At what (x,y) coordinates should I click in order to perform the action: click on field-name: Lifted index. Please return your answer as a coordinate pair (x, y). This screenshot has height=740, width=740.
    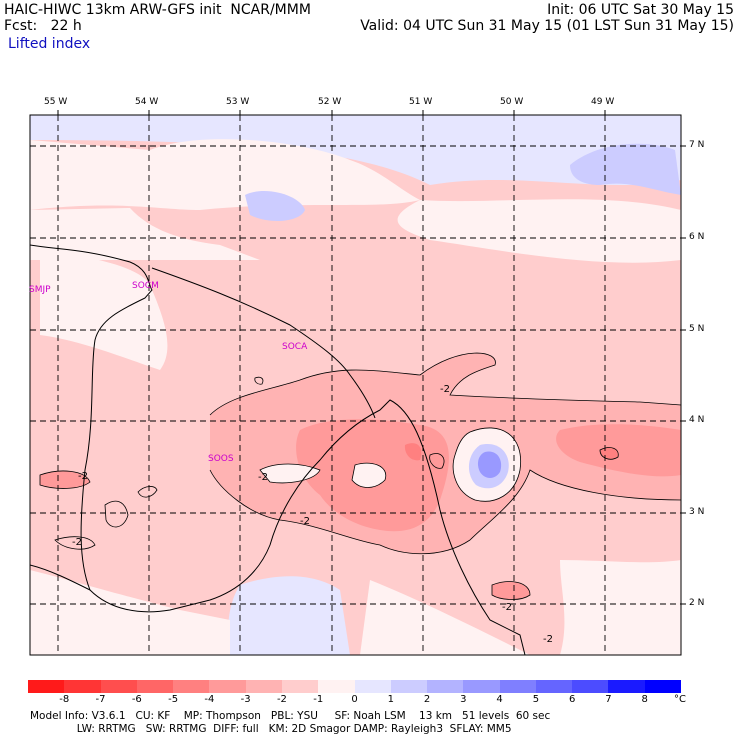
    Looking at the image, I should click on (49, 44).